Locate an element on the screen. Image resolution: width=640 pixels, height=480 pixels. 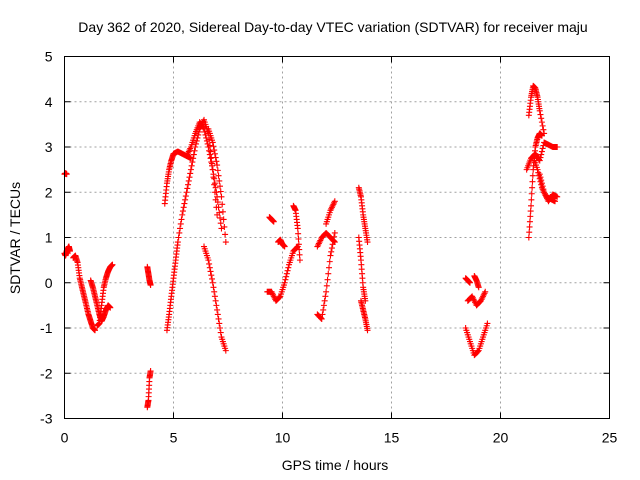
y-tick-label: 2 is located at coordinates (49, 192).